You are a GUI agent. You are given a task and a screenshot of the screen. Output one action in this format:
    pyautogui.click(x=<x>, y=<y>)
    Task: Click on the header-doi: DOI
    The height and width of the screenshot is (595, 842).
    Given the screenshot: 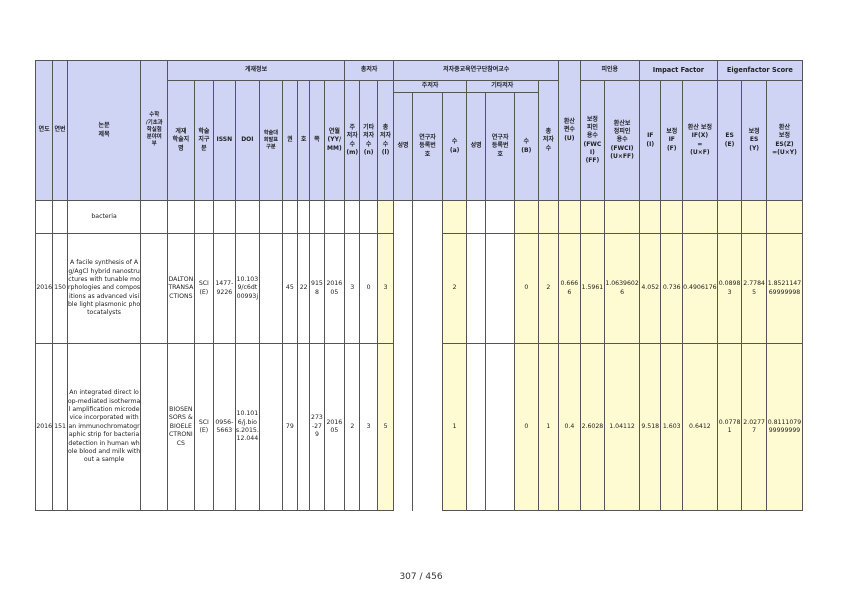 What is the action you would take?
    pyautogui.click(x=247, y=140)
    